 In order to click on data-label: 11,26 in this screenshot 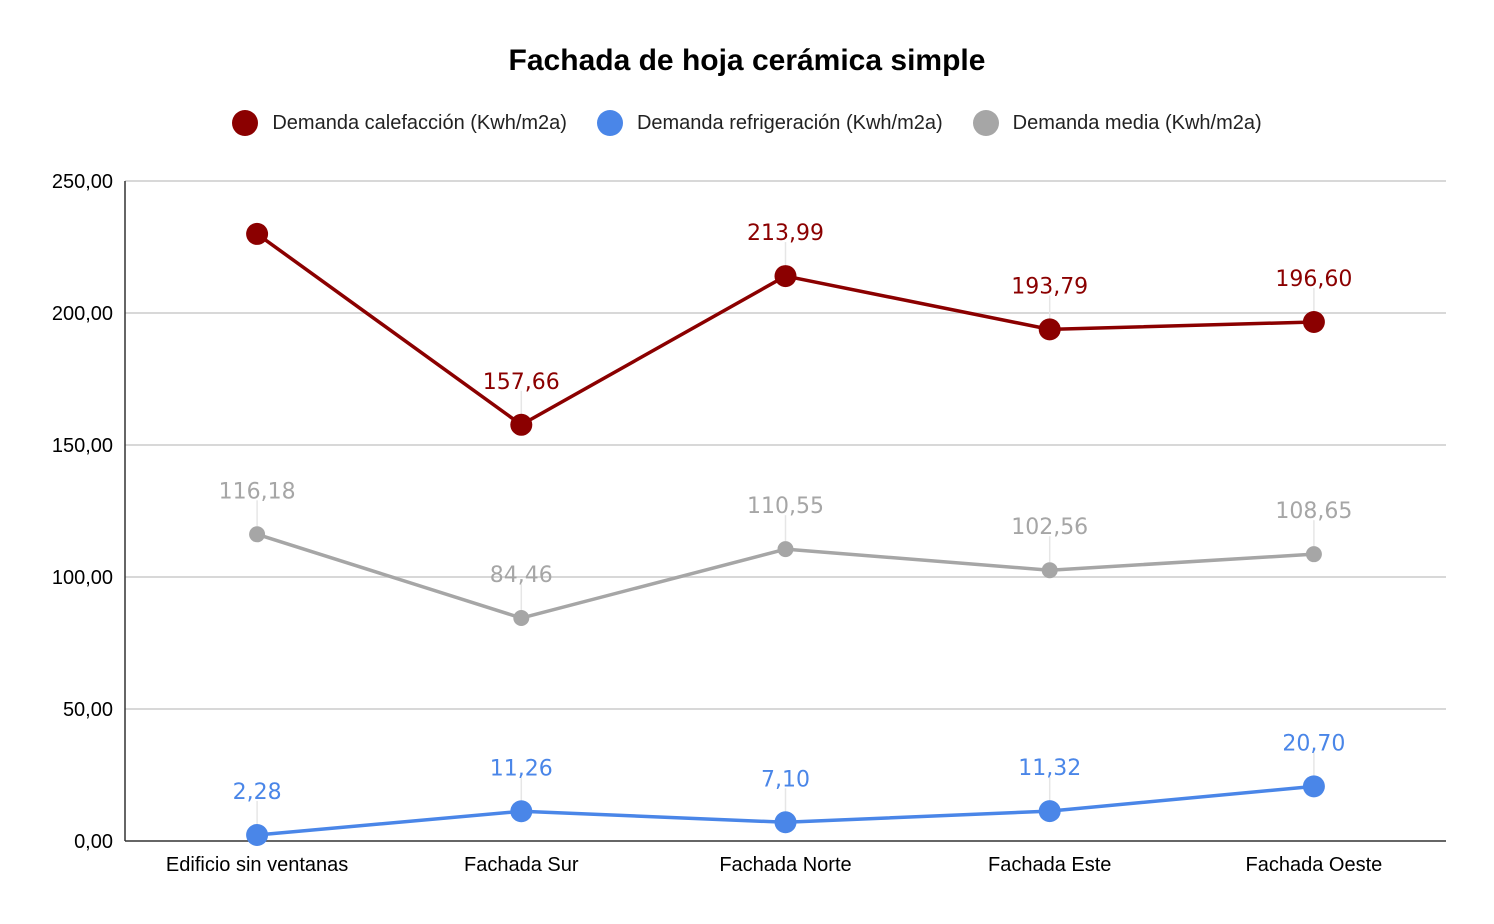, I will do `click(521, 768)`.